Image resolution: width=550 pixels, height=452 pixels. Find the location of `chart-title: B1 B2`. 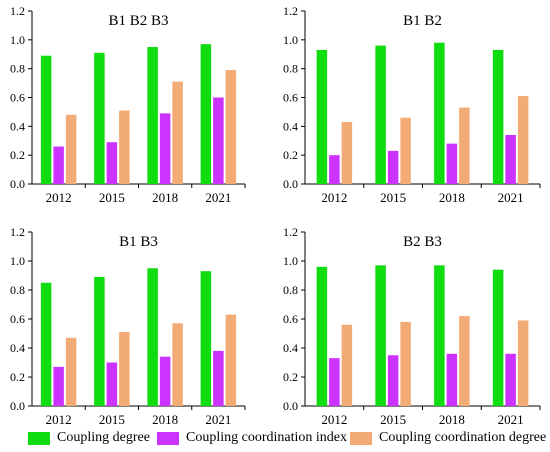

chart-title: B1 B2 is located at coordinates (422, 21).